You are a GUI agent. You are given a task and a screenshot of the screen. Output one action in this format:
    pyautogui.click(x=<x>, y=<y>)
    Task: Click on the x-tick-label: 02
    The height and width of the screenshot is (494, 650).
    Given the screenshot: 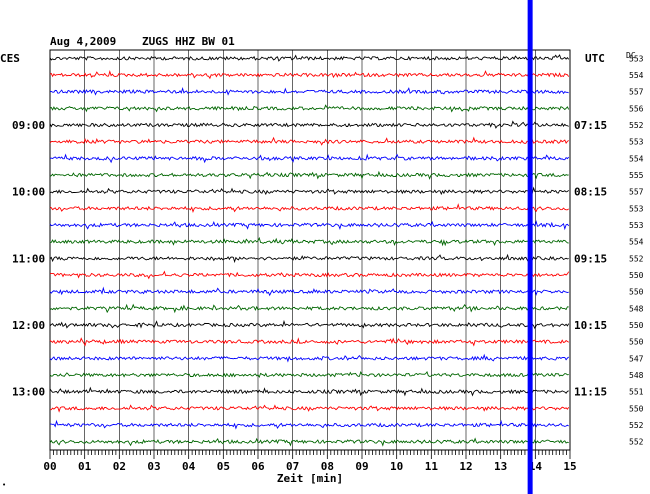 What is the action you would take?
    pyautogui.click(x=119, y=466)
    